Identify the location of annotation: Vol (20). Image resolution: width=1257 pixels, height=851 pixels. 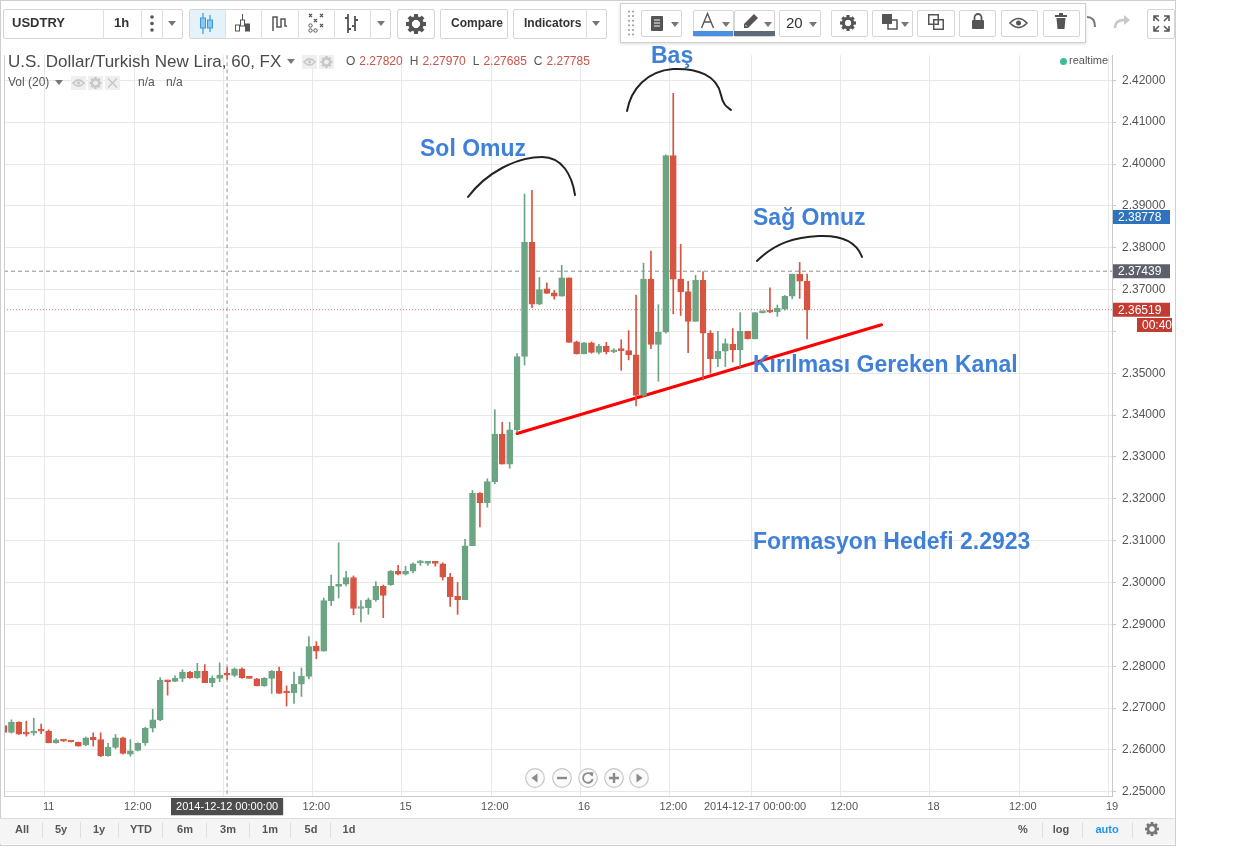
(29, 82).